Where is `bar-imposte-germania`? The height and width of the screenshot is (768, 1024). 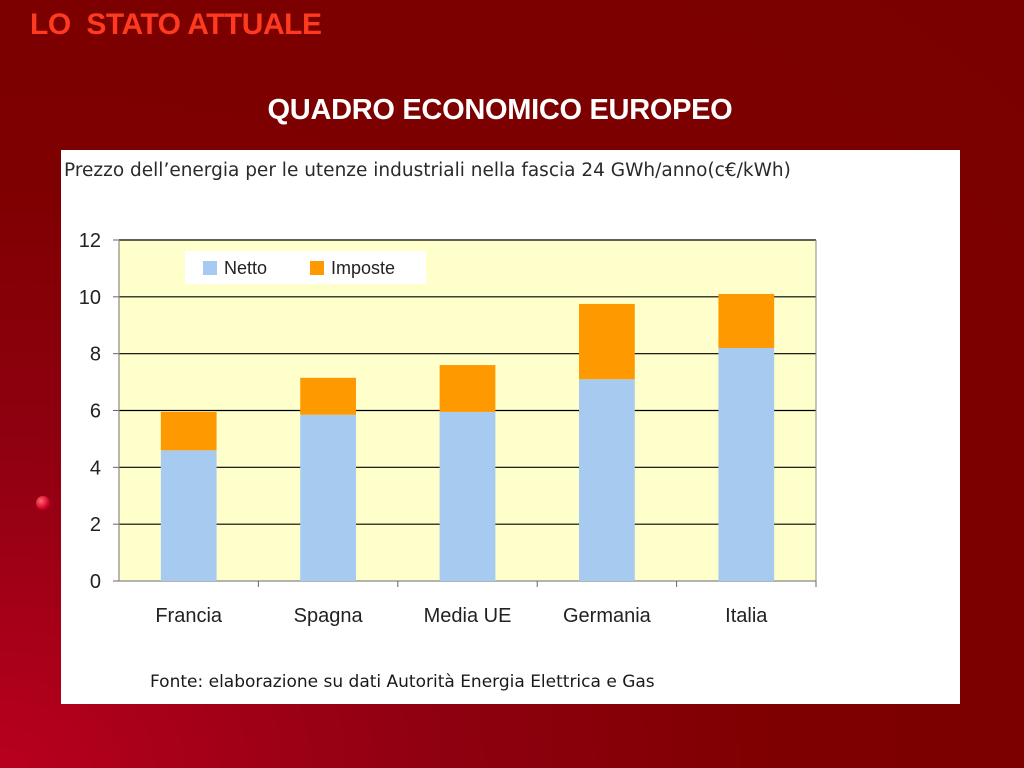
bar-imposte-germania is located at coordinates (607, 341).